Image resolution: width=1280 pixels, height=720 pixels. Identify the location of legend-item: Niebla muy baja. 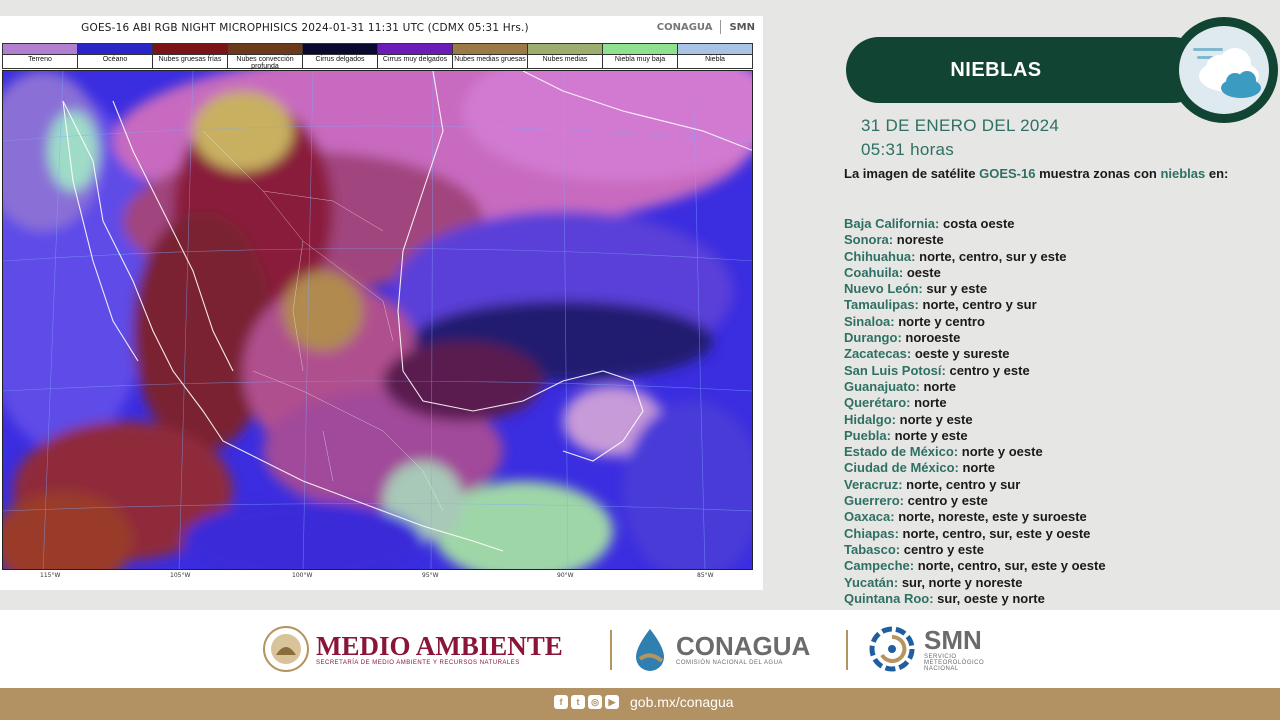
(640, 56).